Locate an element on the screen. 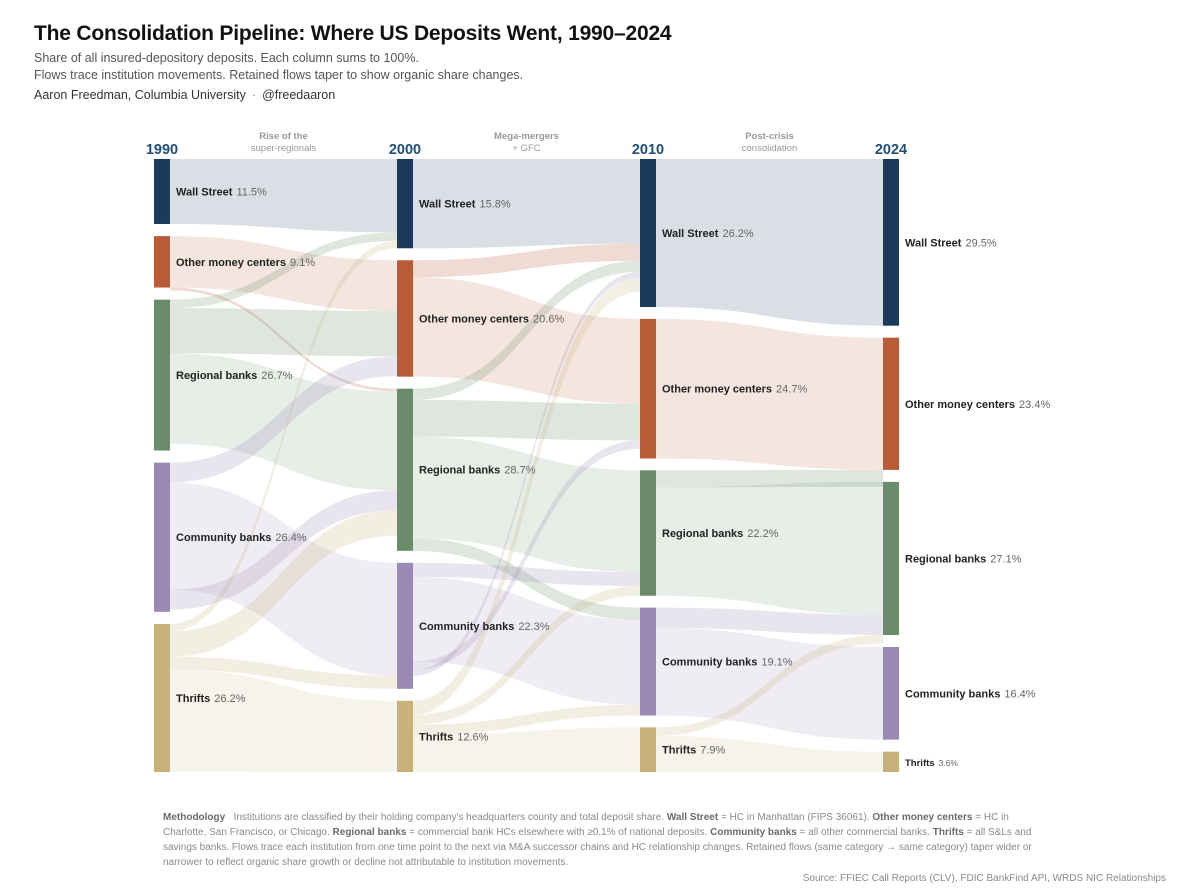 Image resolution: width=1200 pixels, height=895 pixels. flow-2000-2010-wall-street-to-wall-street is located at coordinates (526, 204).